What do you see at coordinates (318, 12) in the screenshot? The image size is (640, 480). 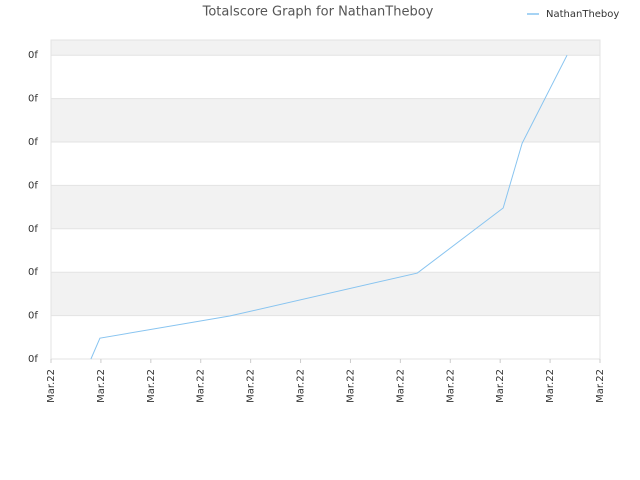 I see `chart-title: Totalscore Graph for NathanTheboy` at bounding box center [318, 12].